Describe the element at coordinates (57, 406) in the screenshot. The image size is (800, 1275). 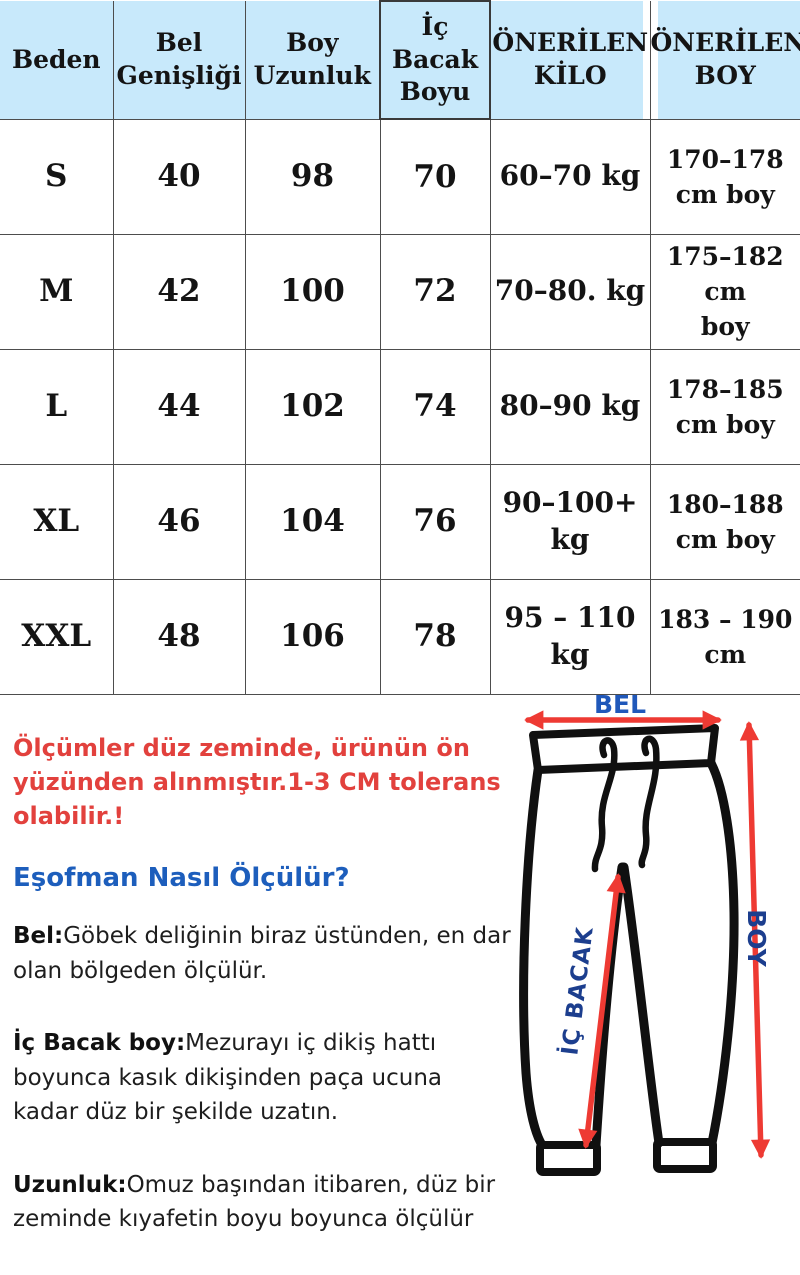
I see `cell-size: L` at that location.